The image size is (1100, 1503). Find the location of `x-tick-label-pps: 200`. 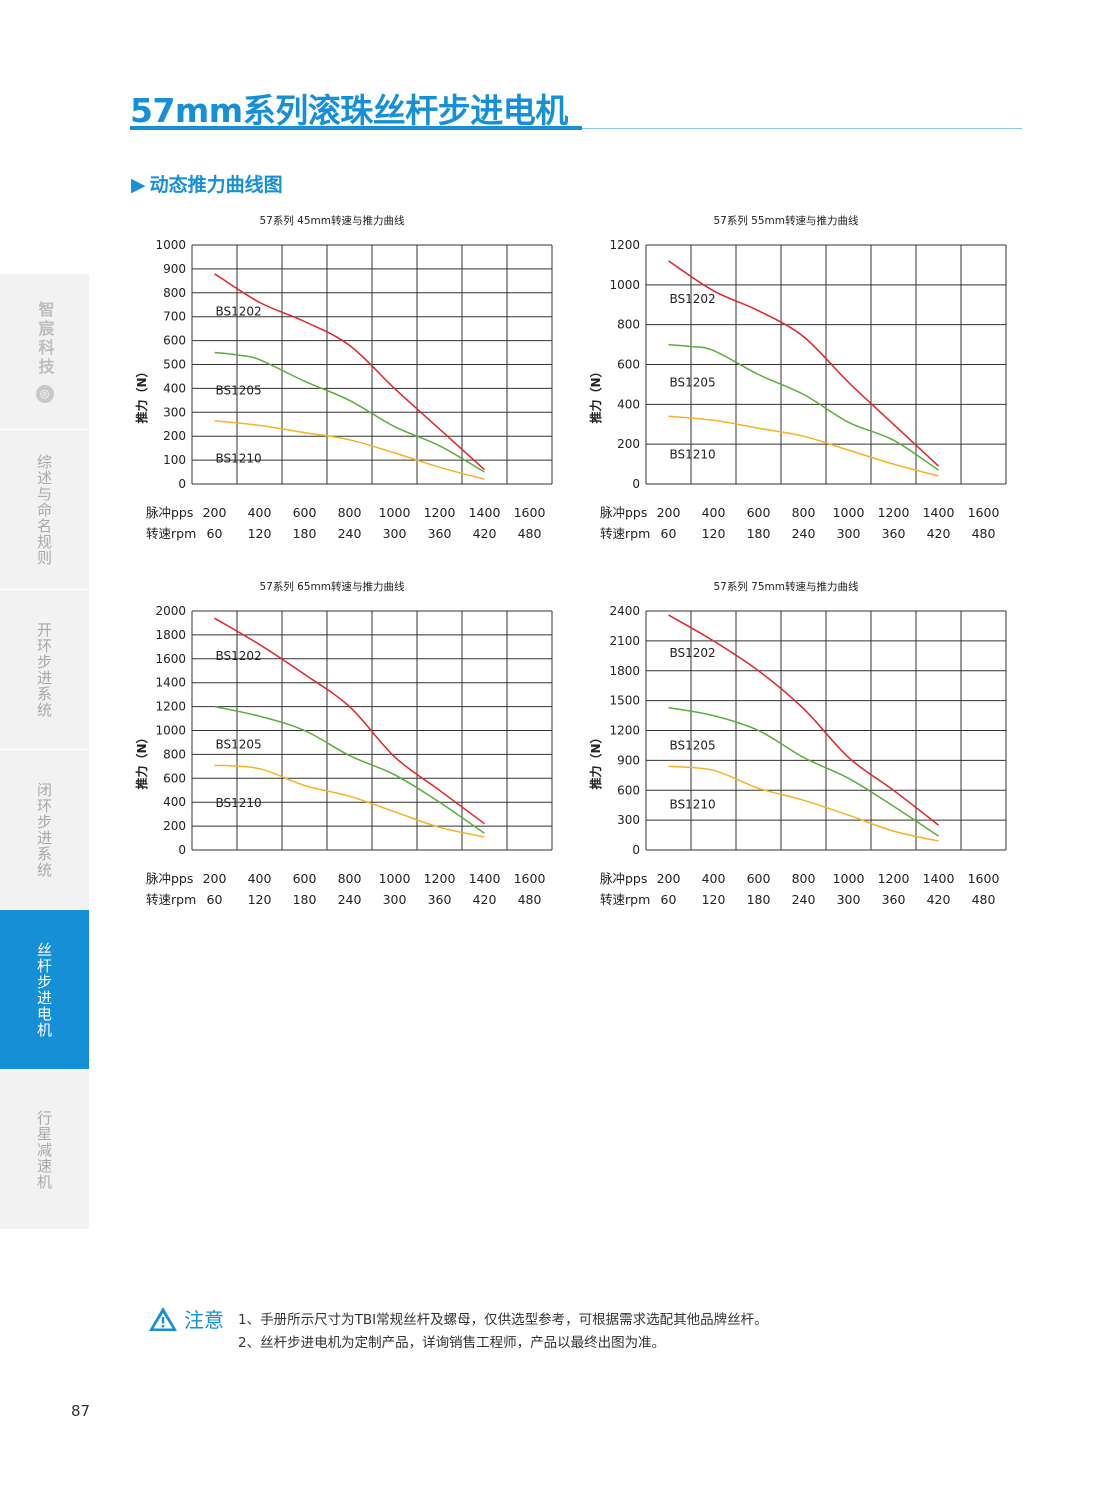

x-tick-label-pps: 200 is located at coordinates (215, 512).